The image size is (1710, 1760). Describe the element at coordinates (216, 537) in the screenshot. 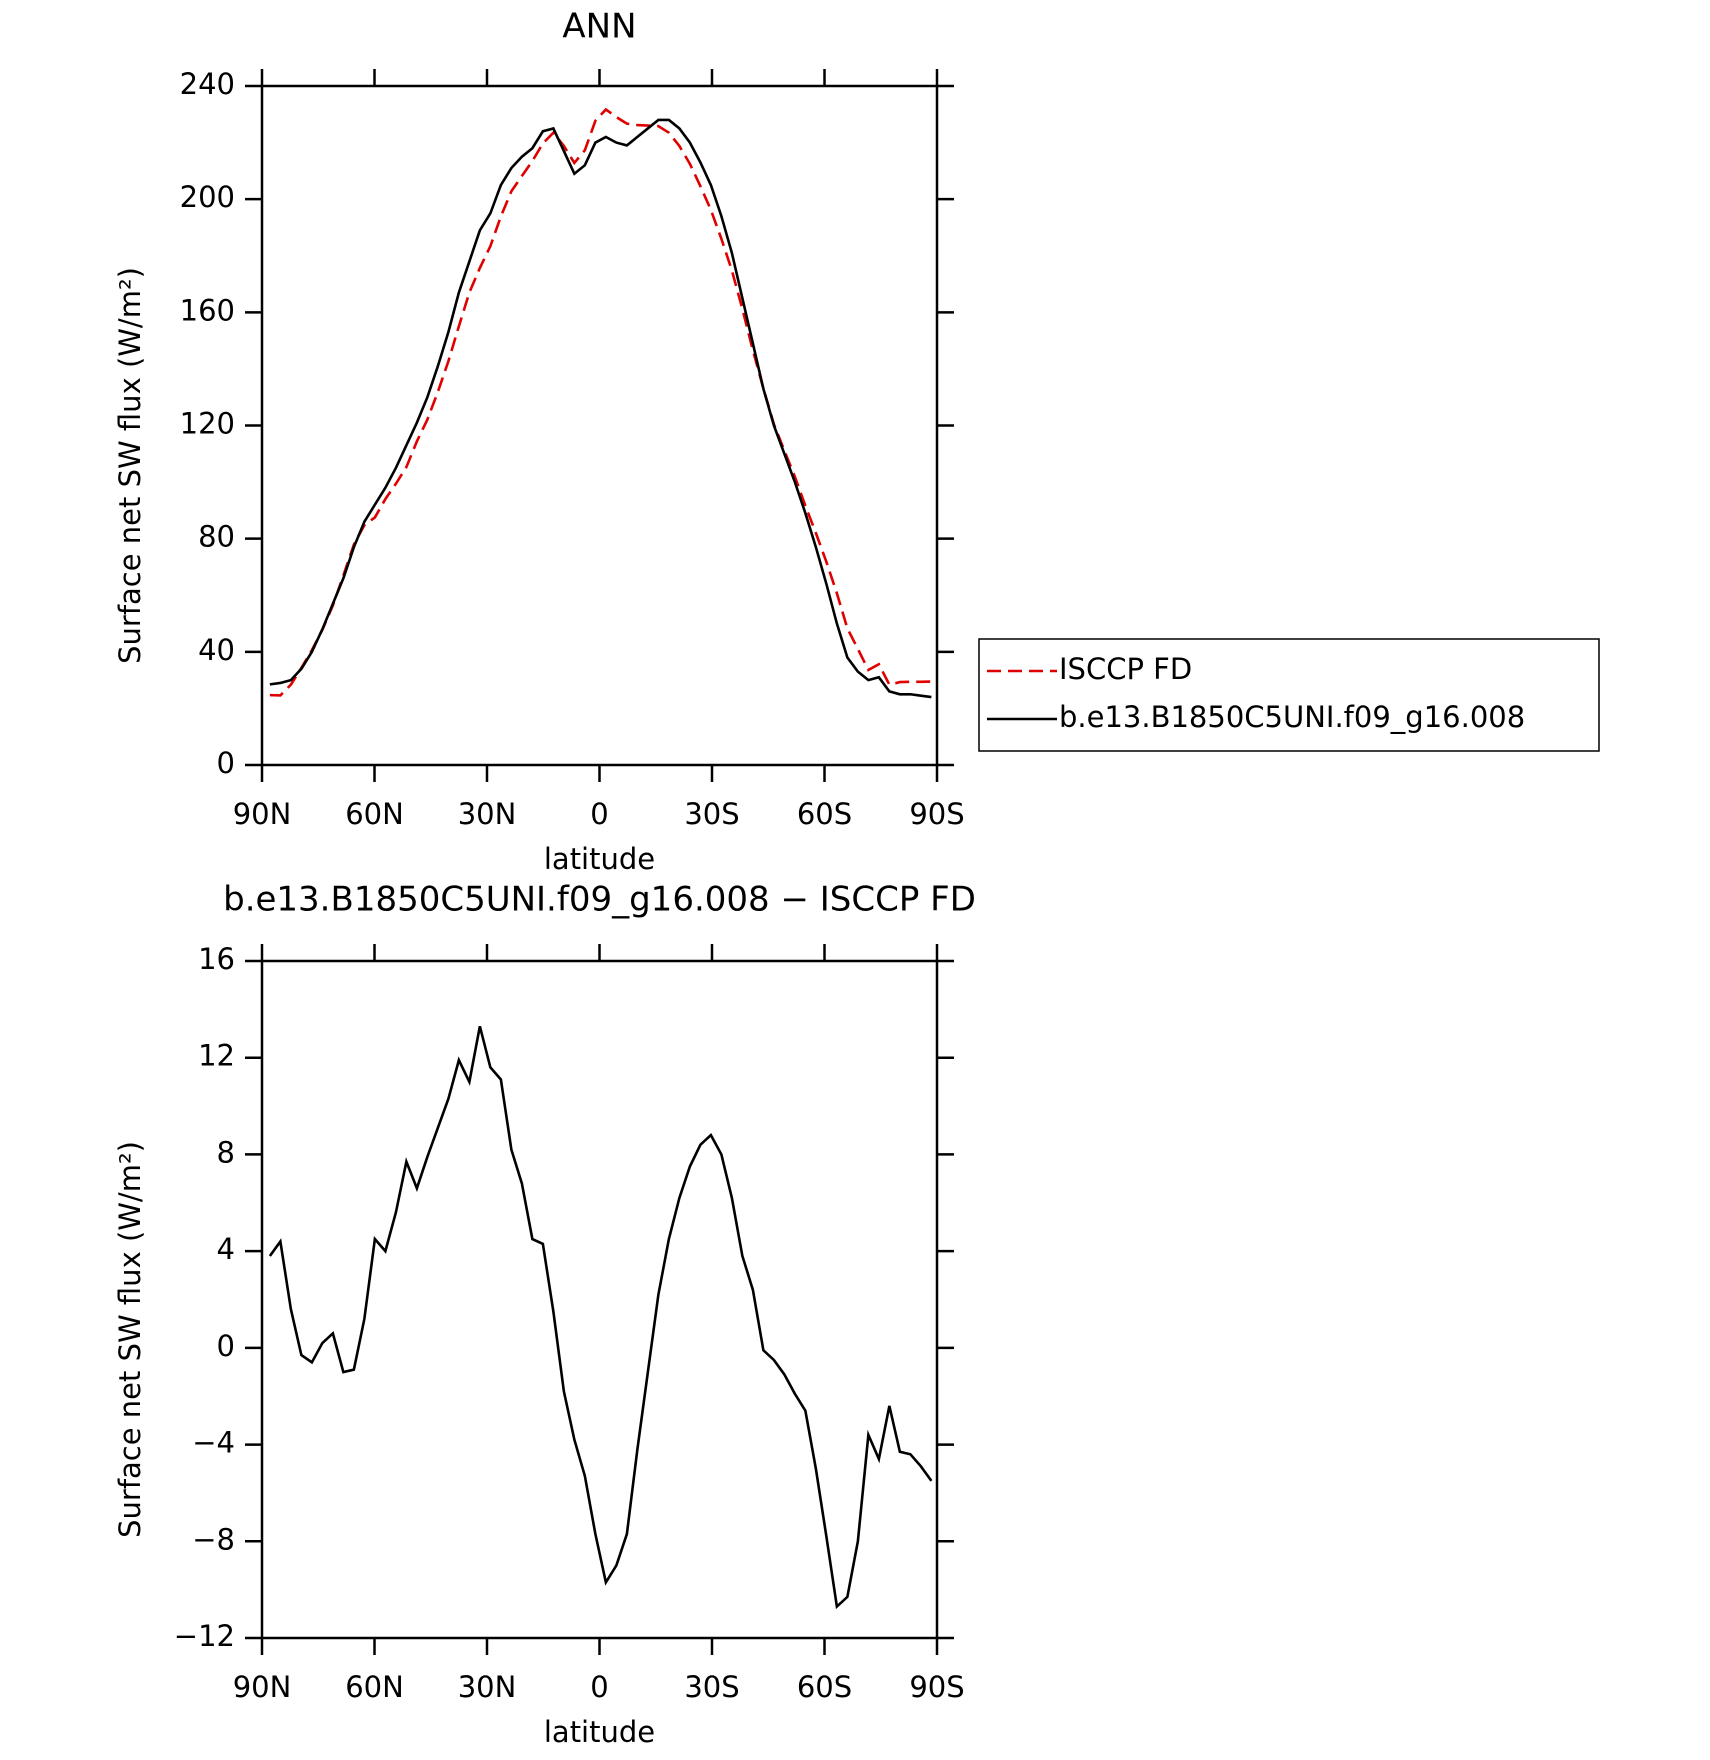

I see `y-tick-label: 80` at that location.